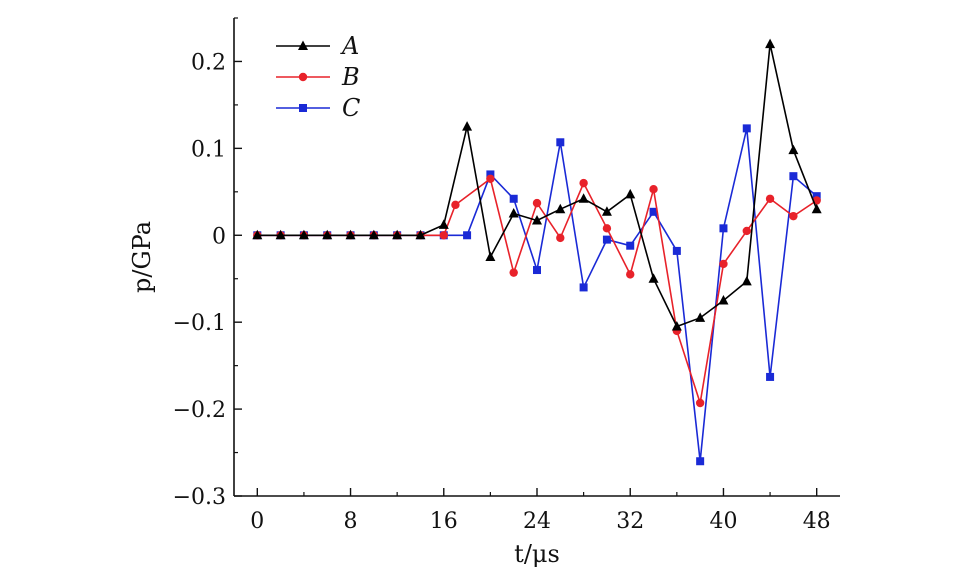 The height and width of the screenshot is (586, 962). Describe the element at coordinates (199, 497) in the screenshot. I see `y-tick-label: −0.3` at that location.